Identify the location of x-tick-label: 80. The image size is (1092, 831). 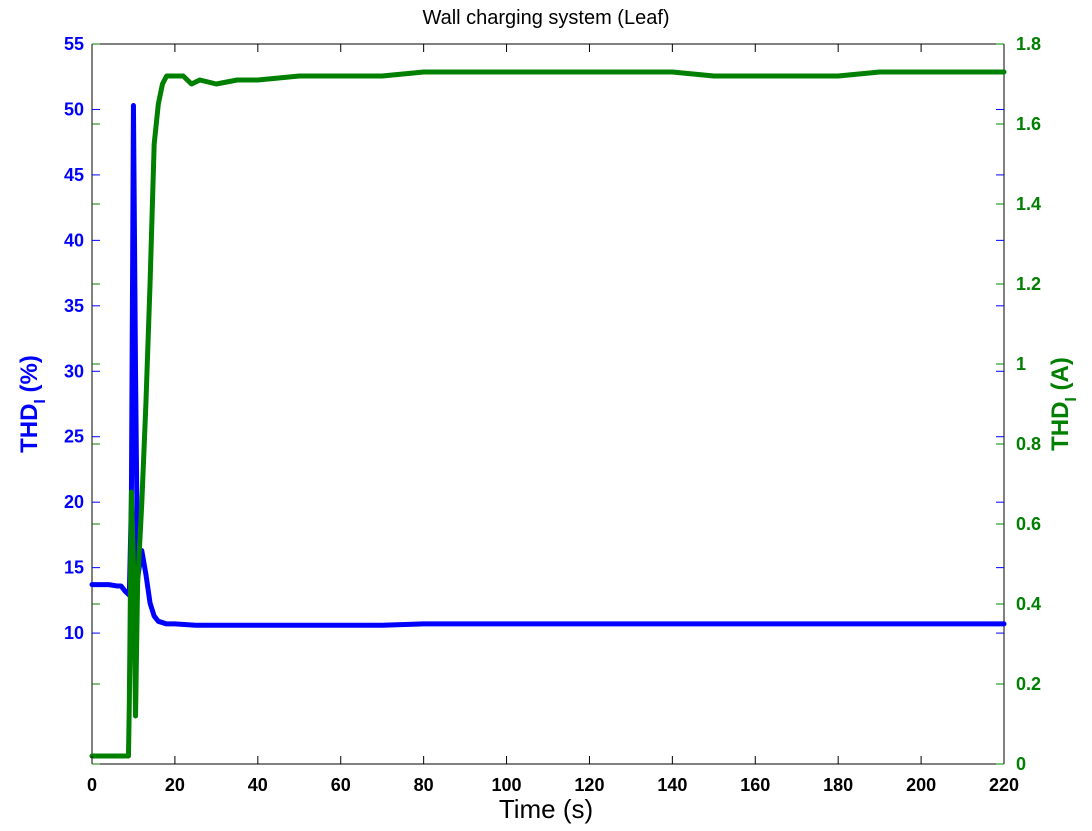
(424, 785).